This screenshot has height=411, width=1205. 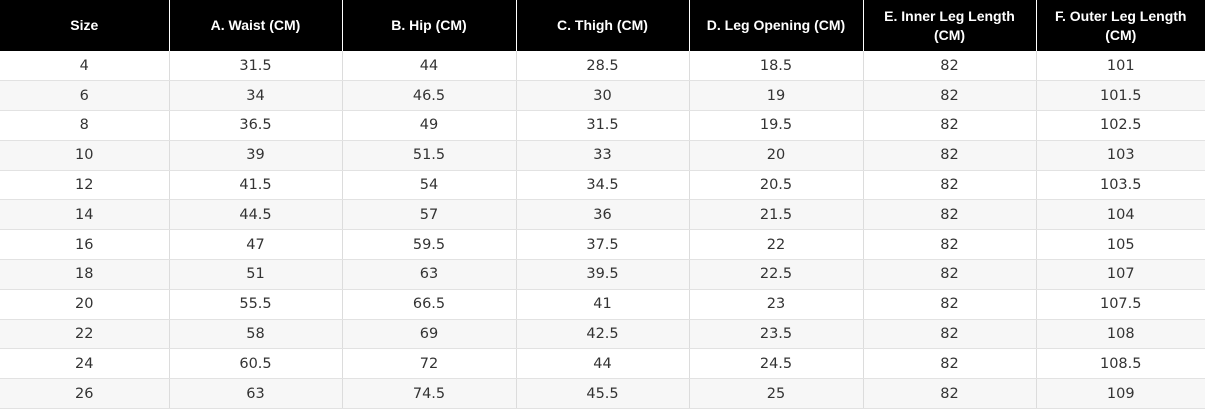 I want to click on cell-hip: 54, so click(x=428, y=185).